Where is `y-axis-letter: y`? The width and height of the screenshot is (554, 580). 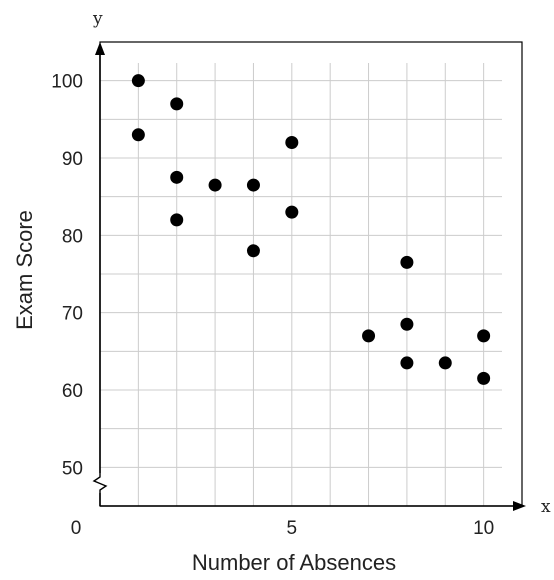
y-axis-letter: y is located at coordinates (97, 19).